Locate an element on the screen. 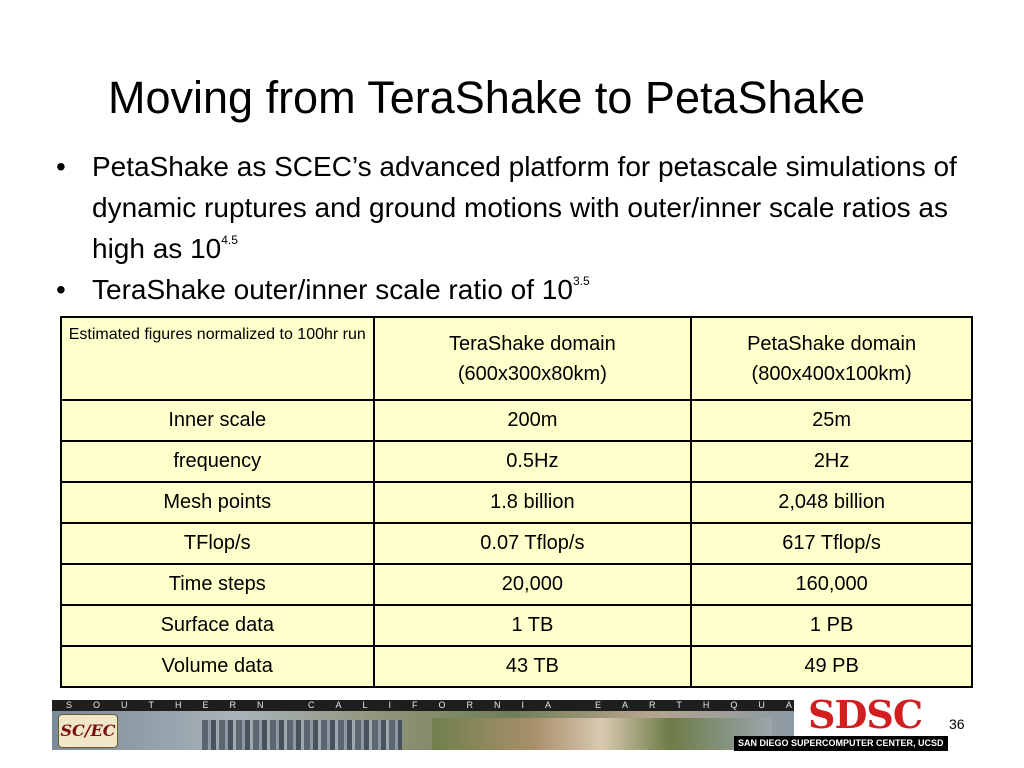 The height and width of the screenshot is (768, 1024). row-label: Surface data is located at coordinates (217, 625).